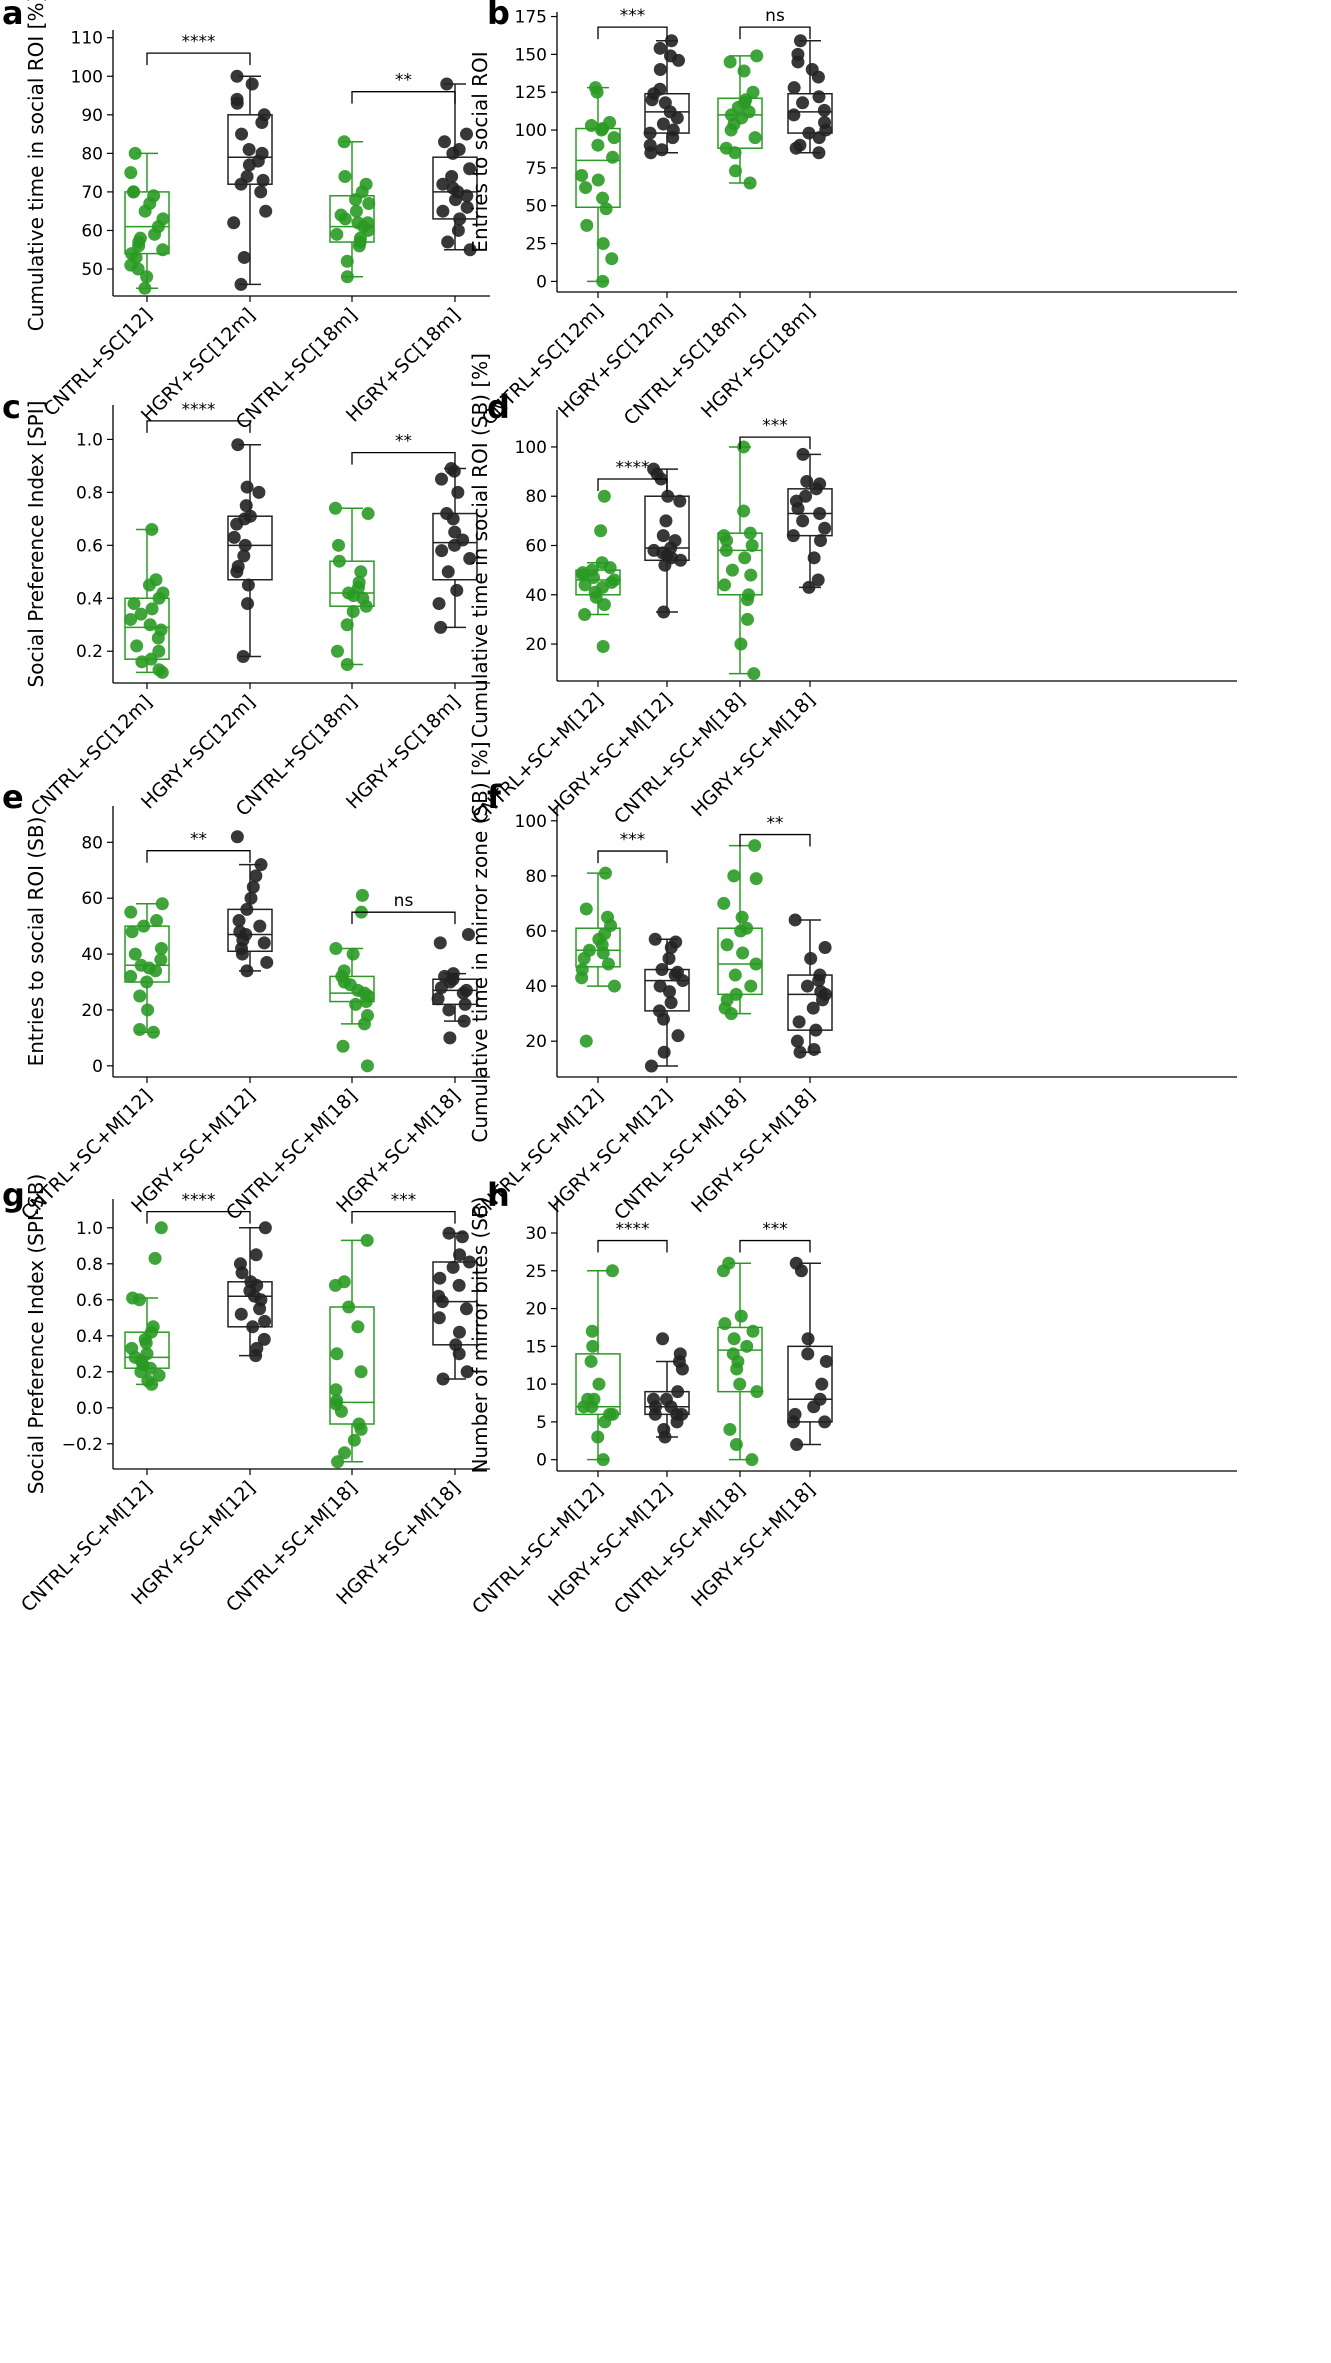  I want to click on significance-label: ns, so click(775, 16).